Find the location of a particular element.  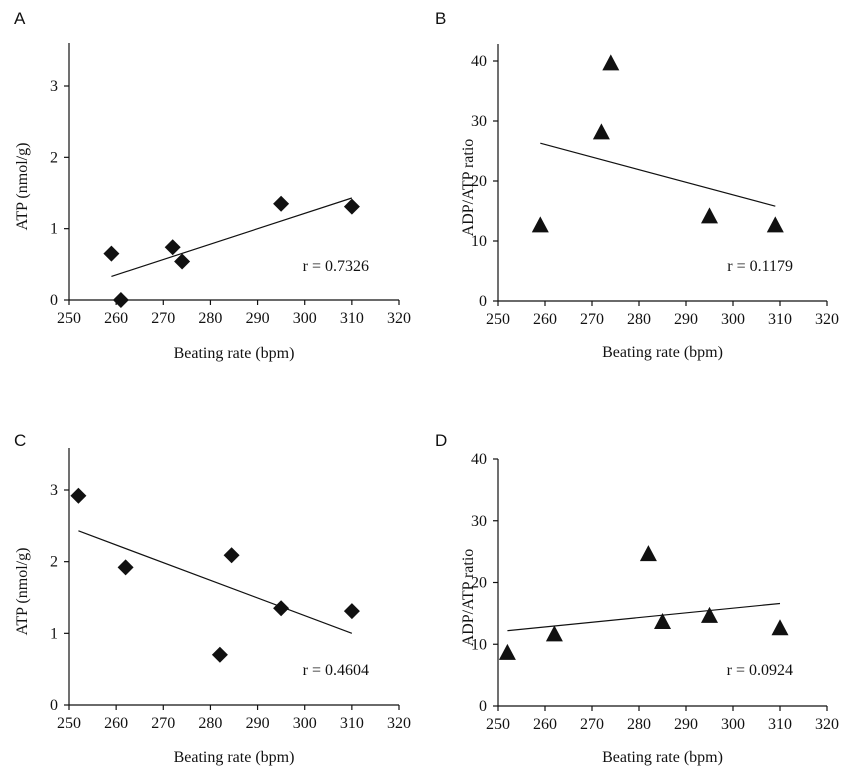

panel-letter: B is located at coordinates (440, 18).